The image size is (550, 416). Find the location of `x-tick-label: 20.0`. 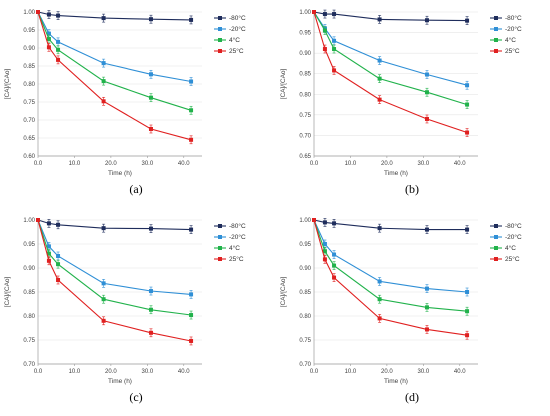

x-tick-label: 20.0 is located at coordinates (387, 164).